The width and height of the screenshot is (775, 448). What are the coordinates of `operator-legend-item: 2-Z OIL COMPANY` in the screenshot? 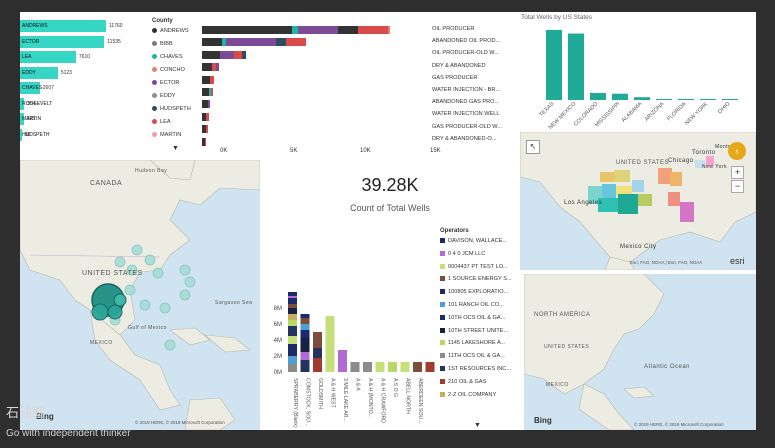 It's located at (468, 395).